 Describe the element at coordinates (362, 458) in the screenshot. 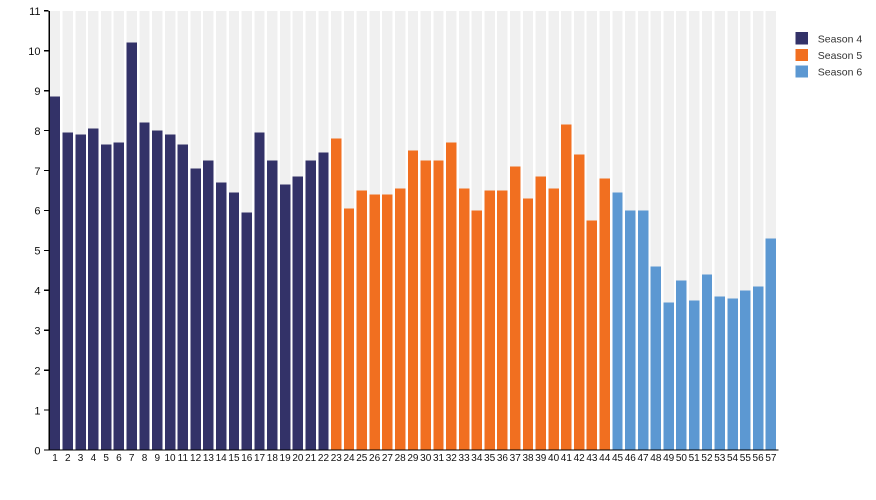

I see `svg-text: 25` at that location.